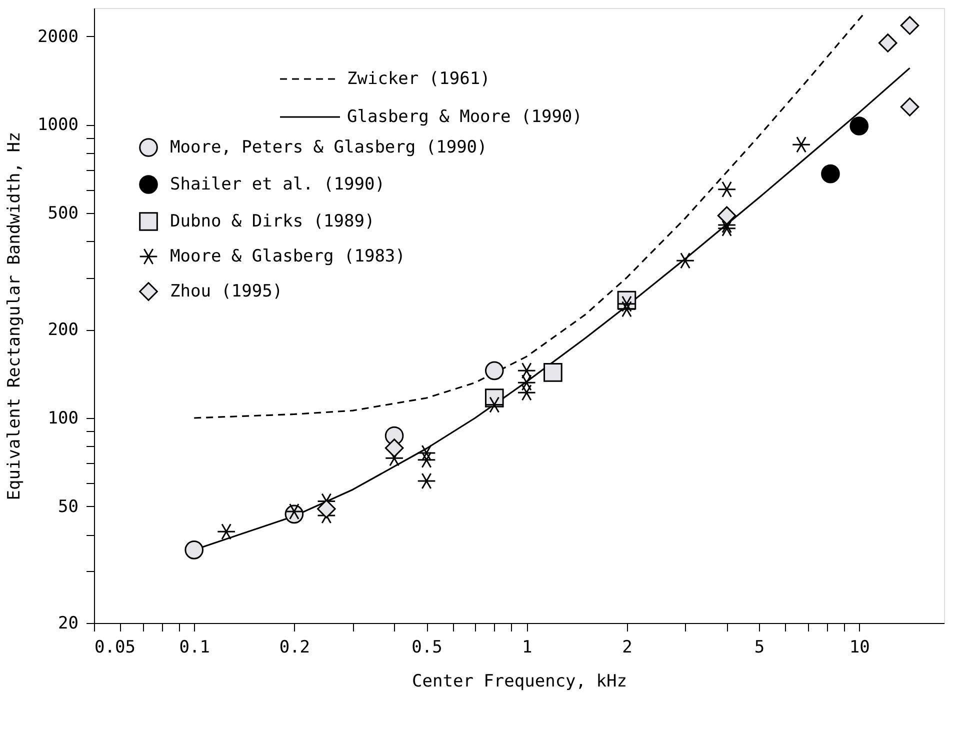  I want to click on x-tick-label: 0.5, so click(427, 648).